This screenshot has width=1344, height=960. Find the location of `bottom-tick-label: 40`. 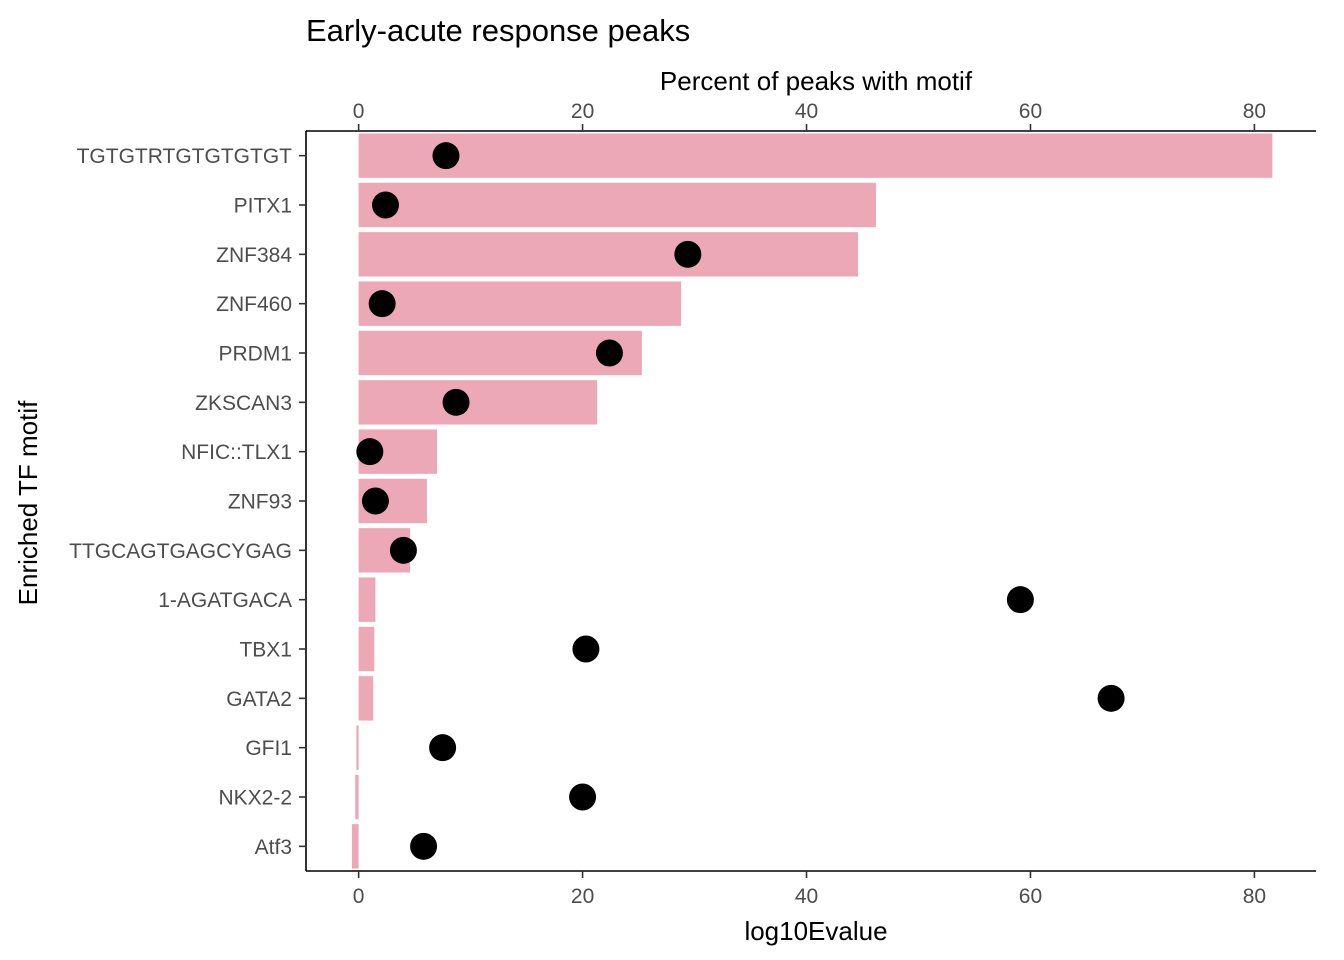

bottom-tick-label: 40 is located at coordinates (806, 896).